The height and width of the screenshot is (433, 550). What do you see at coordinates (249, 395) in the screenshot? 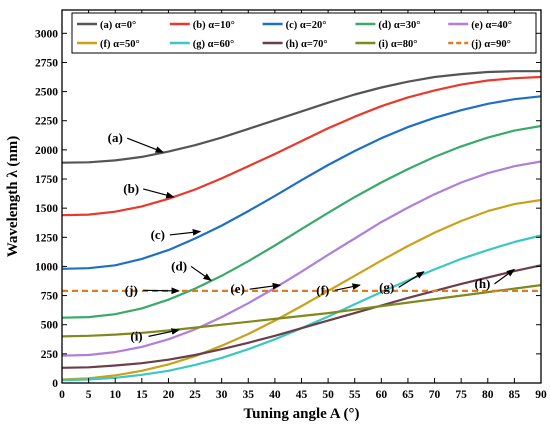
I see `x-tick-label-7: 35` at bounding box center [249, 395].